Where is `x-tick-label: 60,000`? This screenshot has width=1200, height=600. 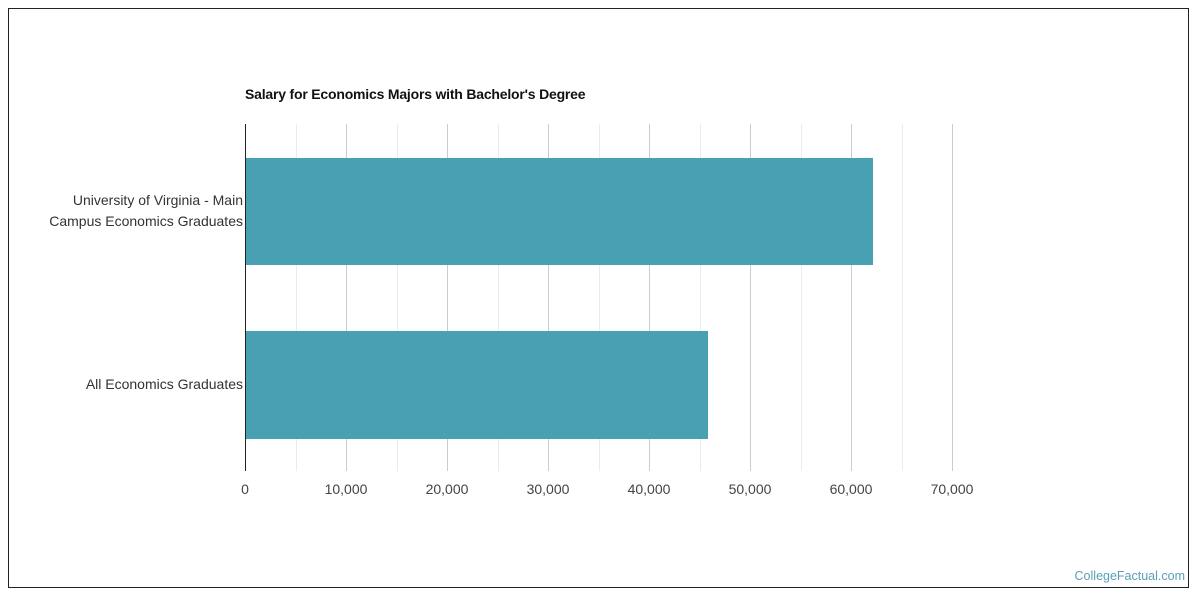 x-tick-label: 60,000 is located at coordinates (851, 489).